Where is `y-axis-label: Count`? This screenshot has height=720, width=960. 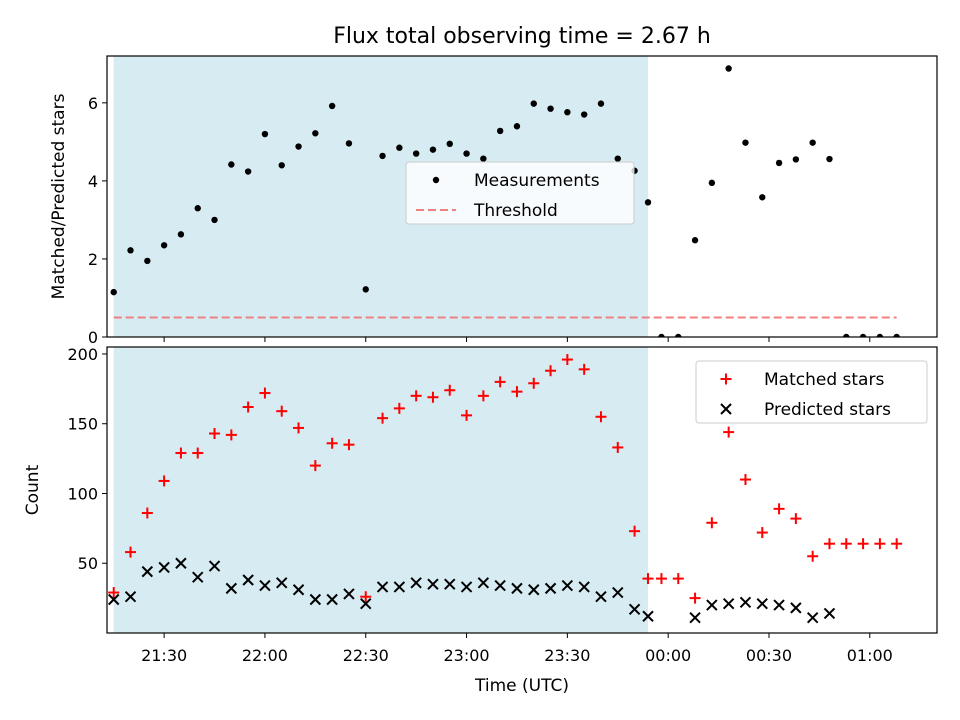 y-axis-label: Count is located at coordinates (33, 489).